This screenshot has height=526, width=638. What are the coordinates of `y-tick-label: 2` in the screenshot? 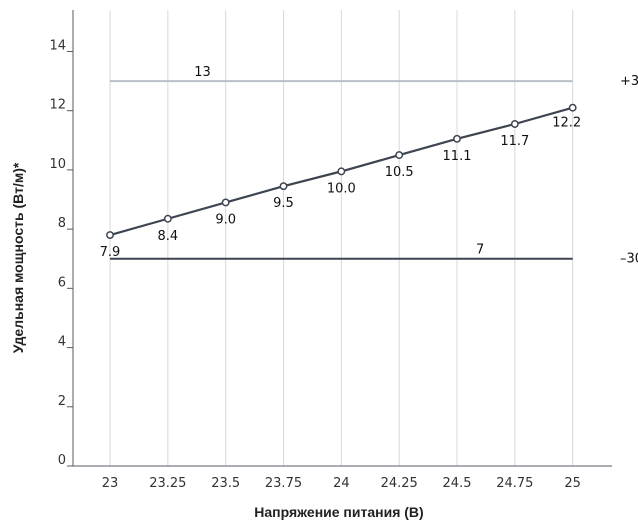 It's located at (62, 401).